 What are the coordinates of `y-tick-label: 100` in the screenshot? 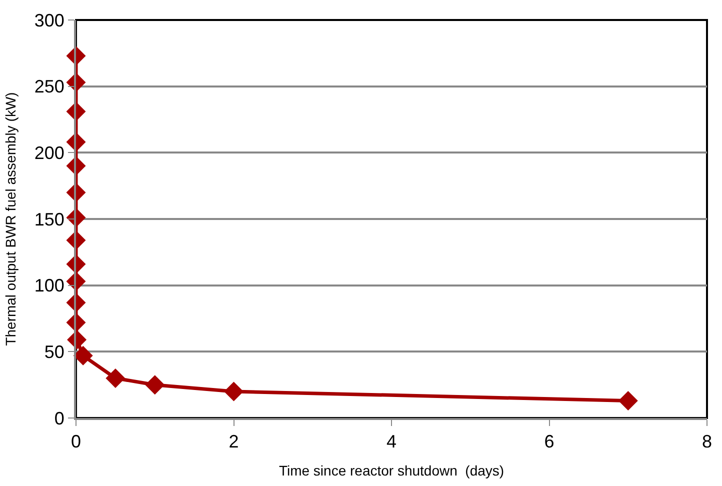 It's located at (49, 286).